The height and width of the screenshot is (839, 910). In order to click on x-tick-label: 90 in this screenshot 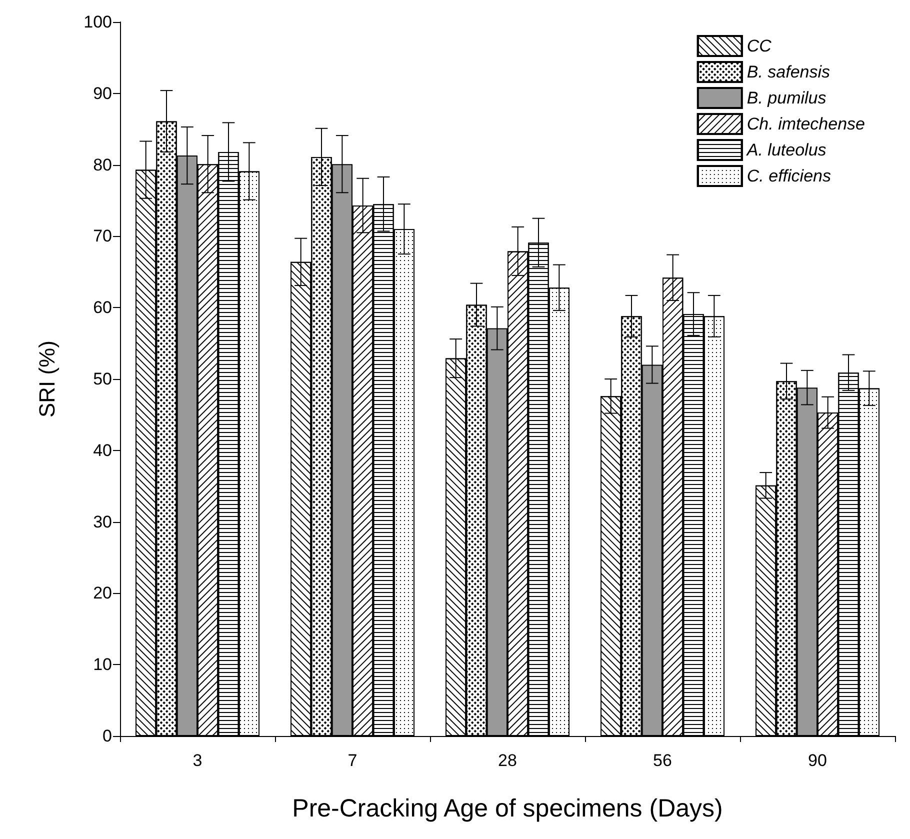, I will do `click(817, 760)`.